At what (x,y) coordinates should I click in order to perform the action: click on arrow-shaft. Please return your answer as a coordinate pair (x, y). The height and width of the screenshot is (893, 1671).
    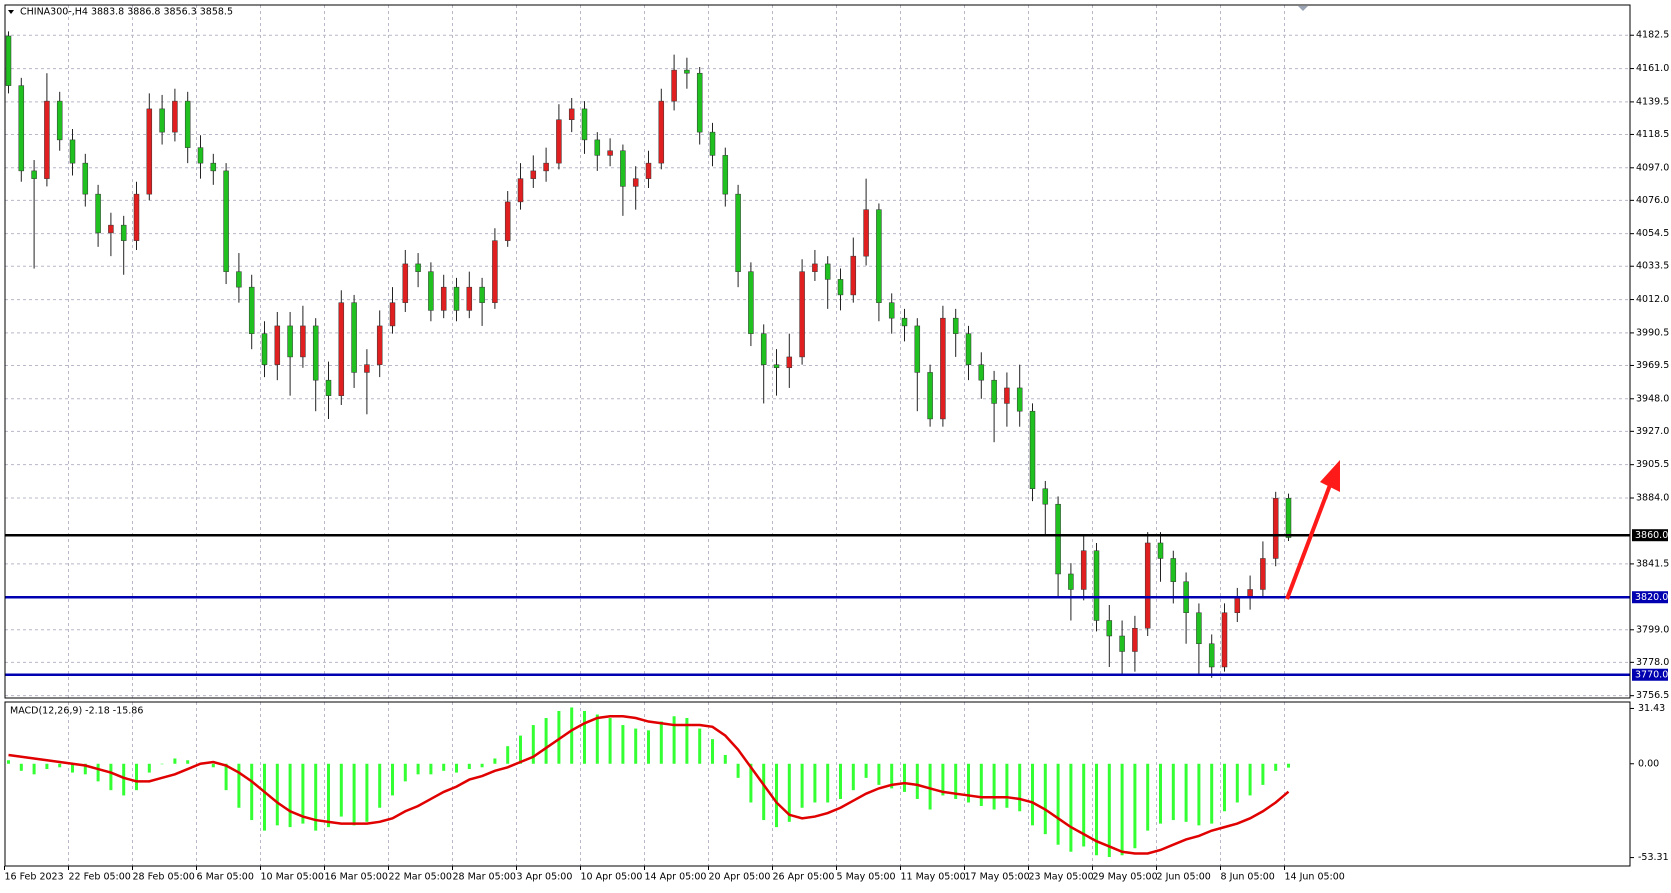
    Looking at the image, I should click on (1308, 542).